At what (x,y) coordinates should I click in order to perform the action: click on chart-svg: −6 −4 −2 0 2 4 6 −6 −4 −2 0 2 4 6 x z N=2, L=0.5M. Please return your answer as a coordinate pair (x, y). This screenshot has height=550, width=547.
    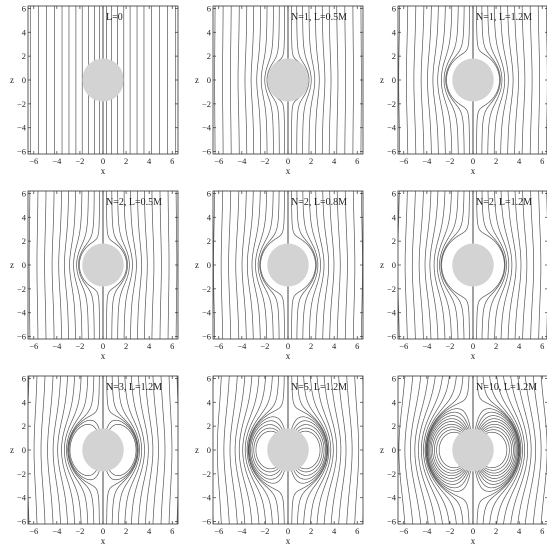
    Looking at the image, I should click on (94, 274).